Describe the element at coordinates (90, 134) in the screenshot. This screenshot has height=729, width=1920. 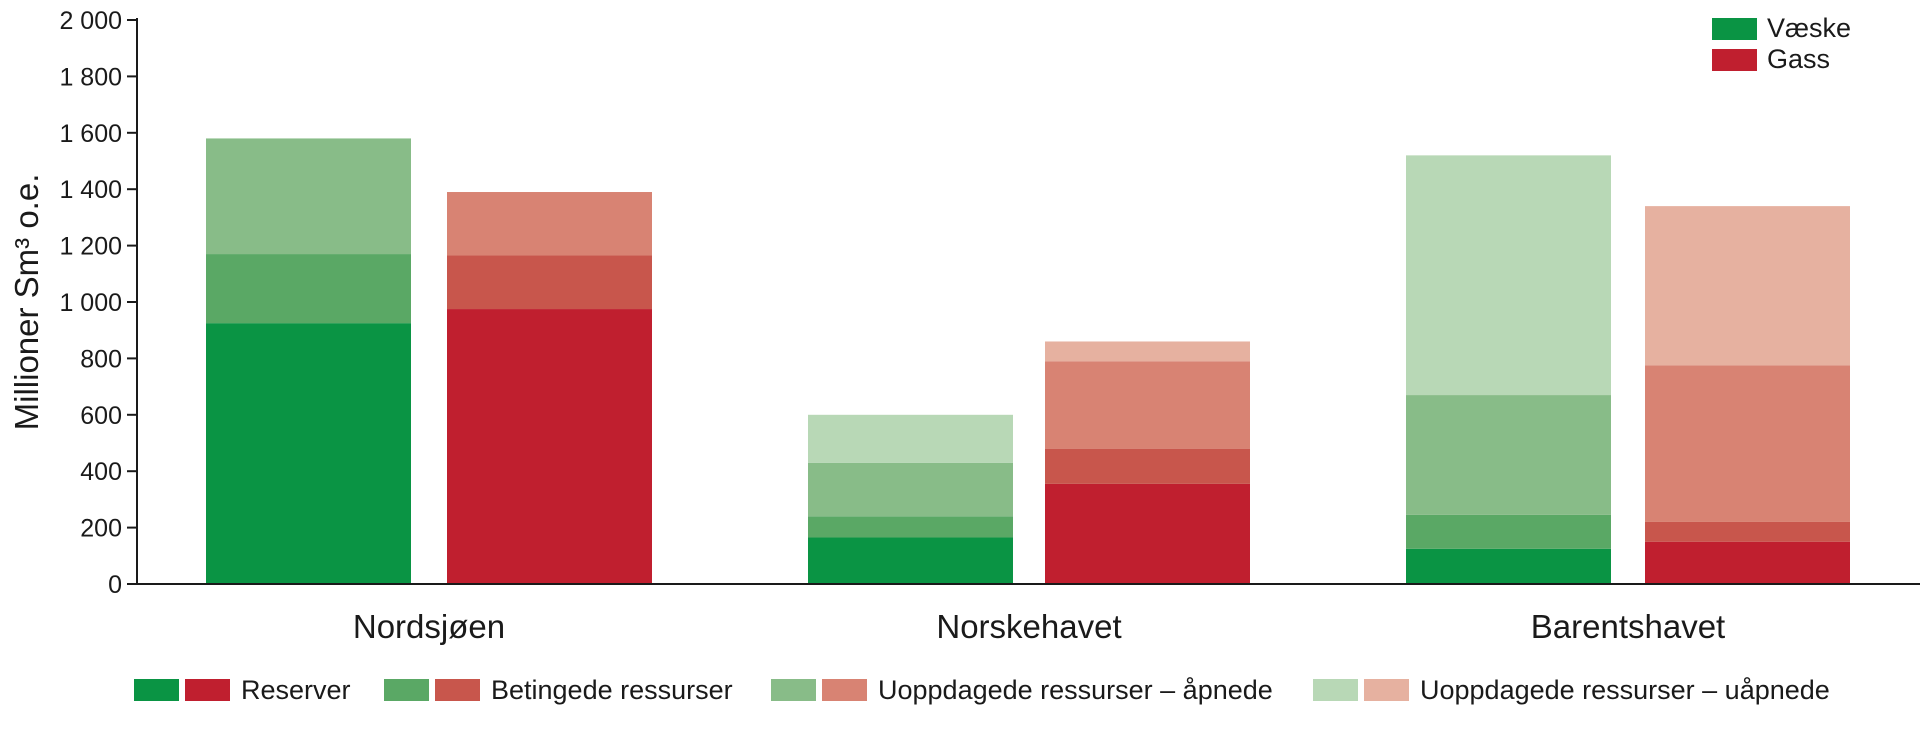
I see `y-tick-label: 1 600` at that location.